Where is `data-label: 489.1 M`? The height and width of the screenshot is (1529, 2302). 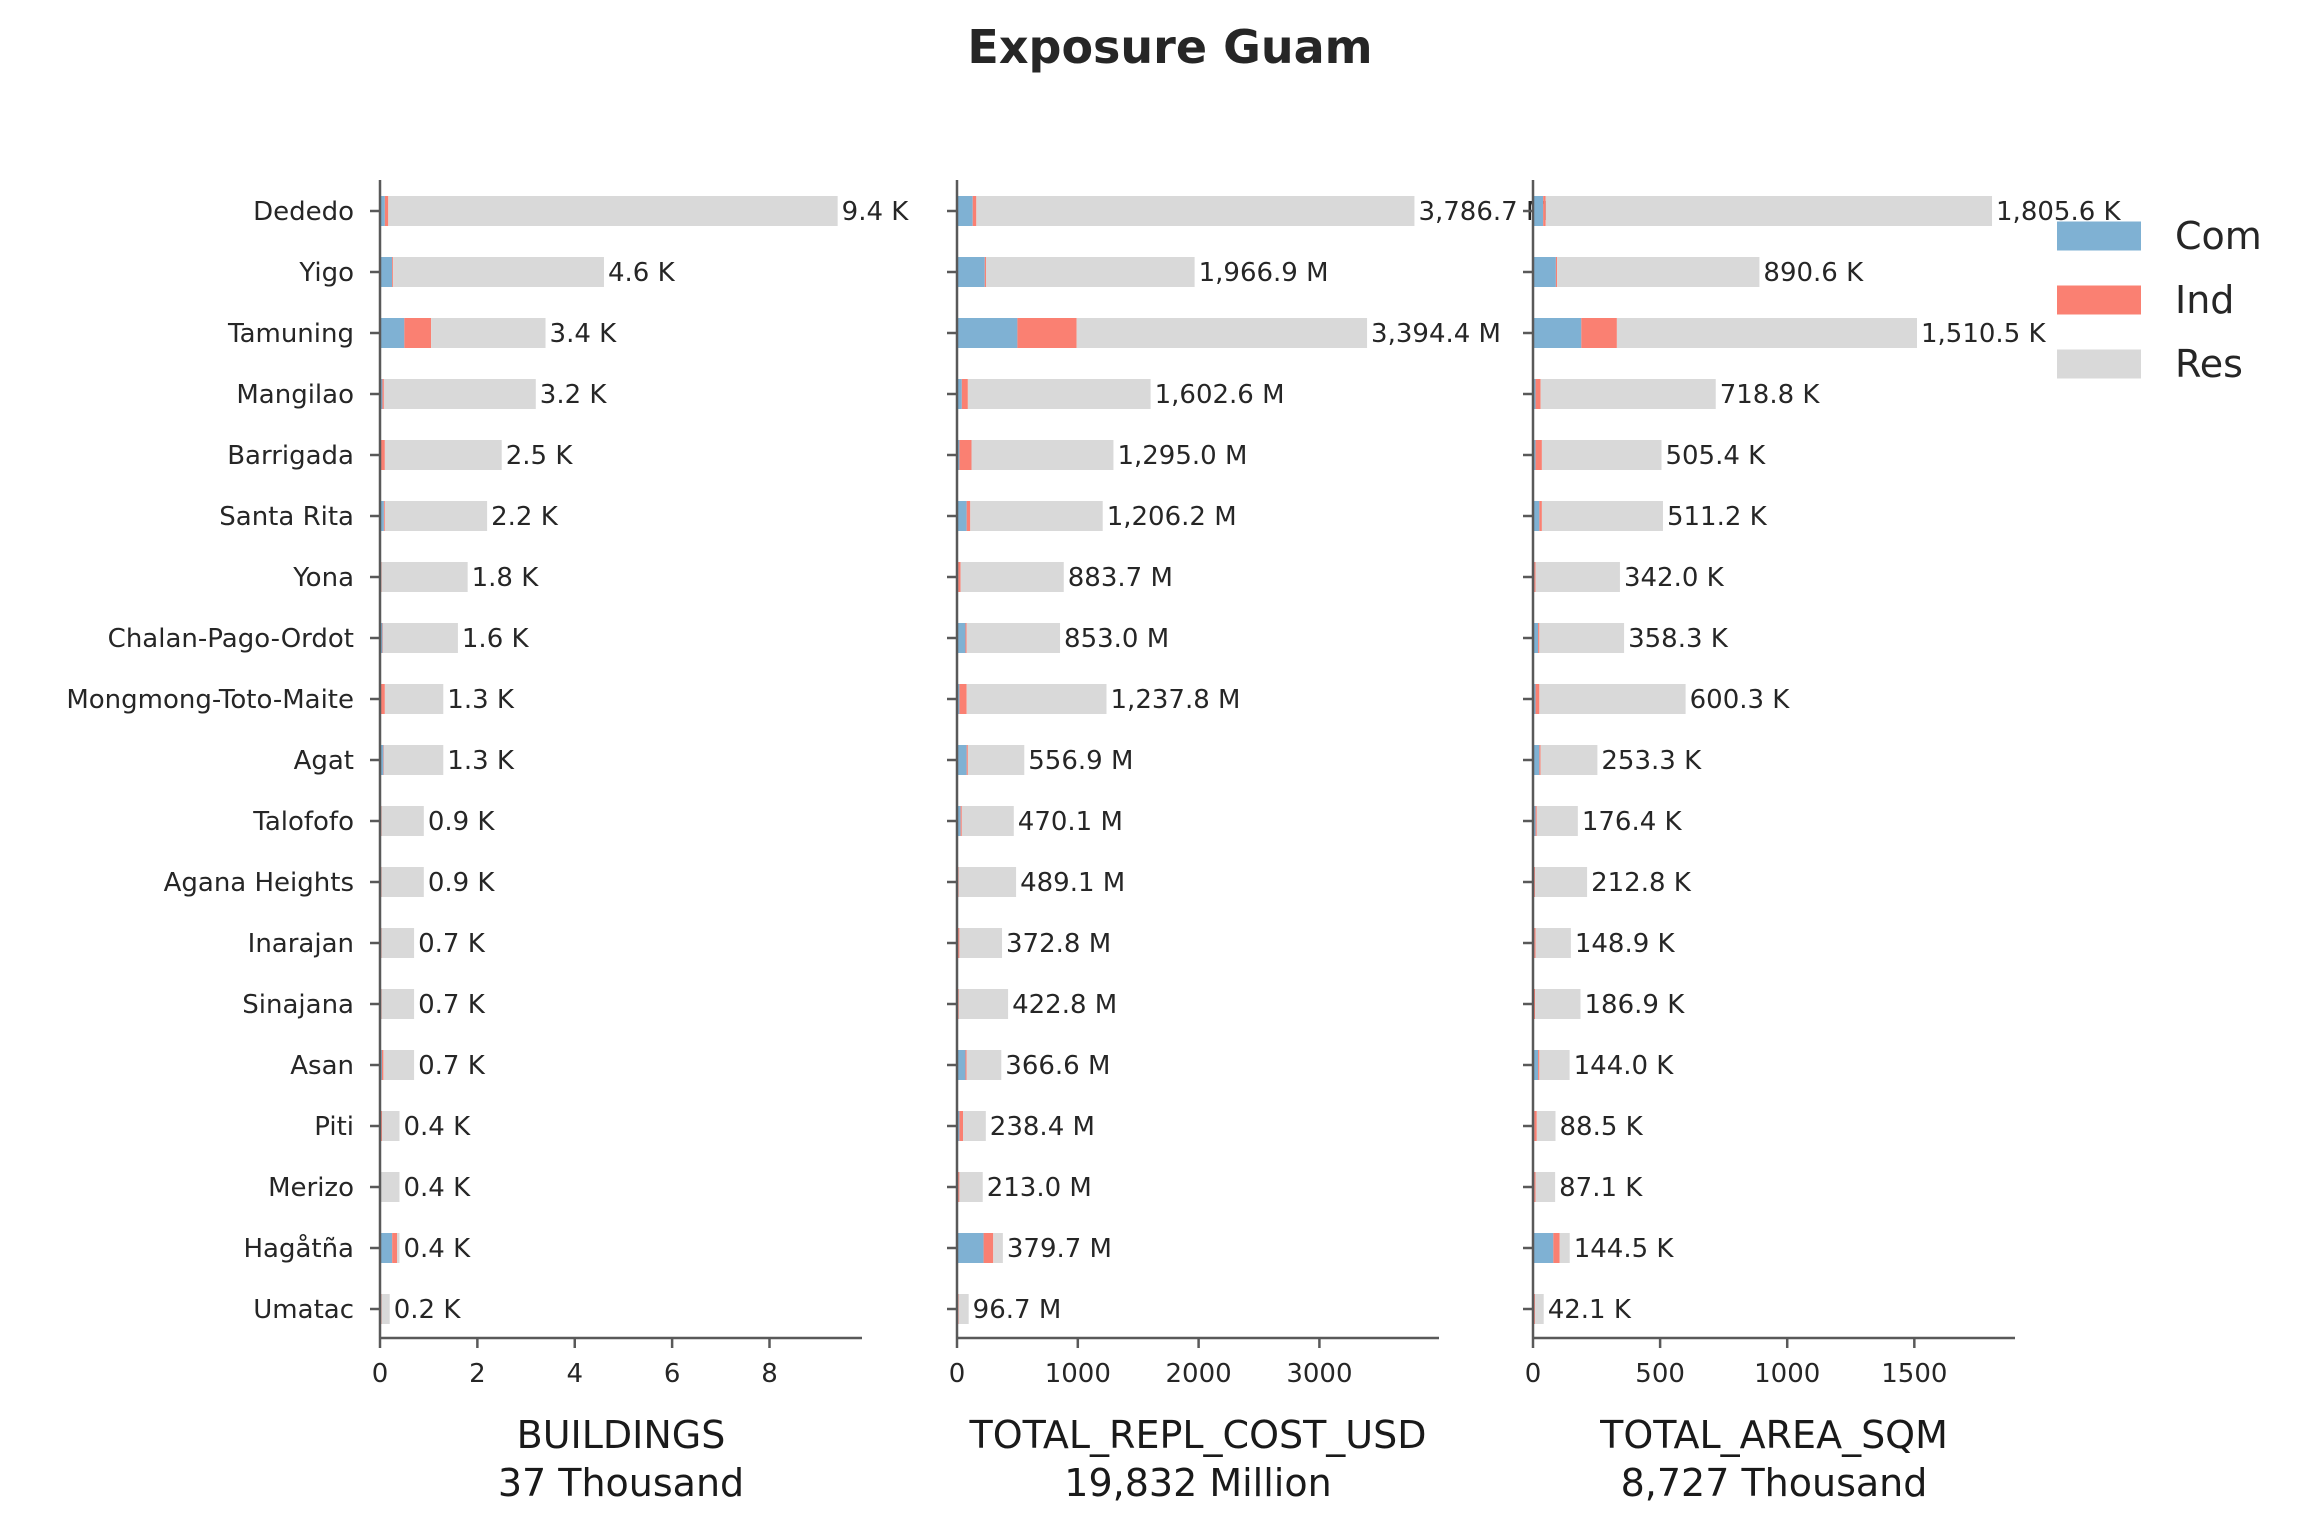 data-label: 489.1 M is located at coordinates (1072, 883).